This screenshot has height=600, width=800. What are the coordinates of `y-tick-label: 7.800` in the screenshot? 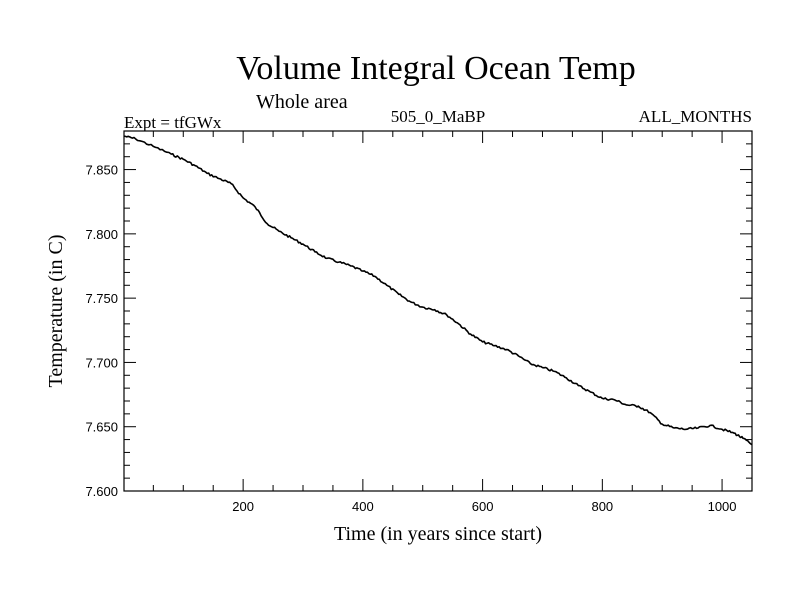 It's located at (101, 234).